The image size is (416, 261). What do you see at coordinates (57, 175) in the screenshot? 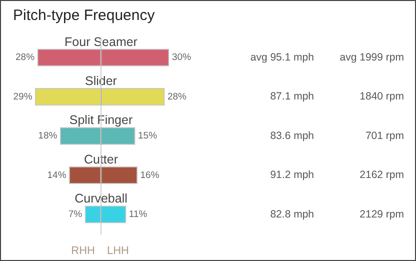
I see `data-label: 14%` at bounding box center [57, 175].